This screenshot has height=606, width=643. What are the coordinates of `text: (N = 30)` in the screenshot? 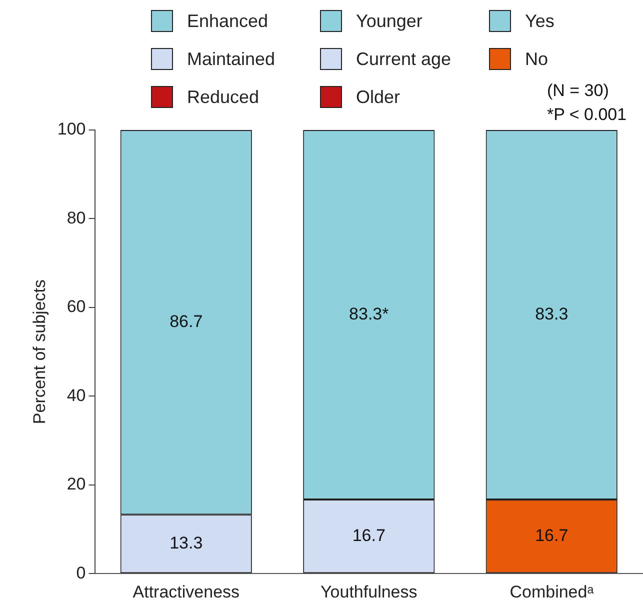 It's located at (578, 90).